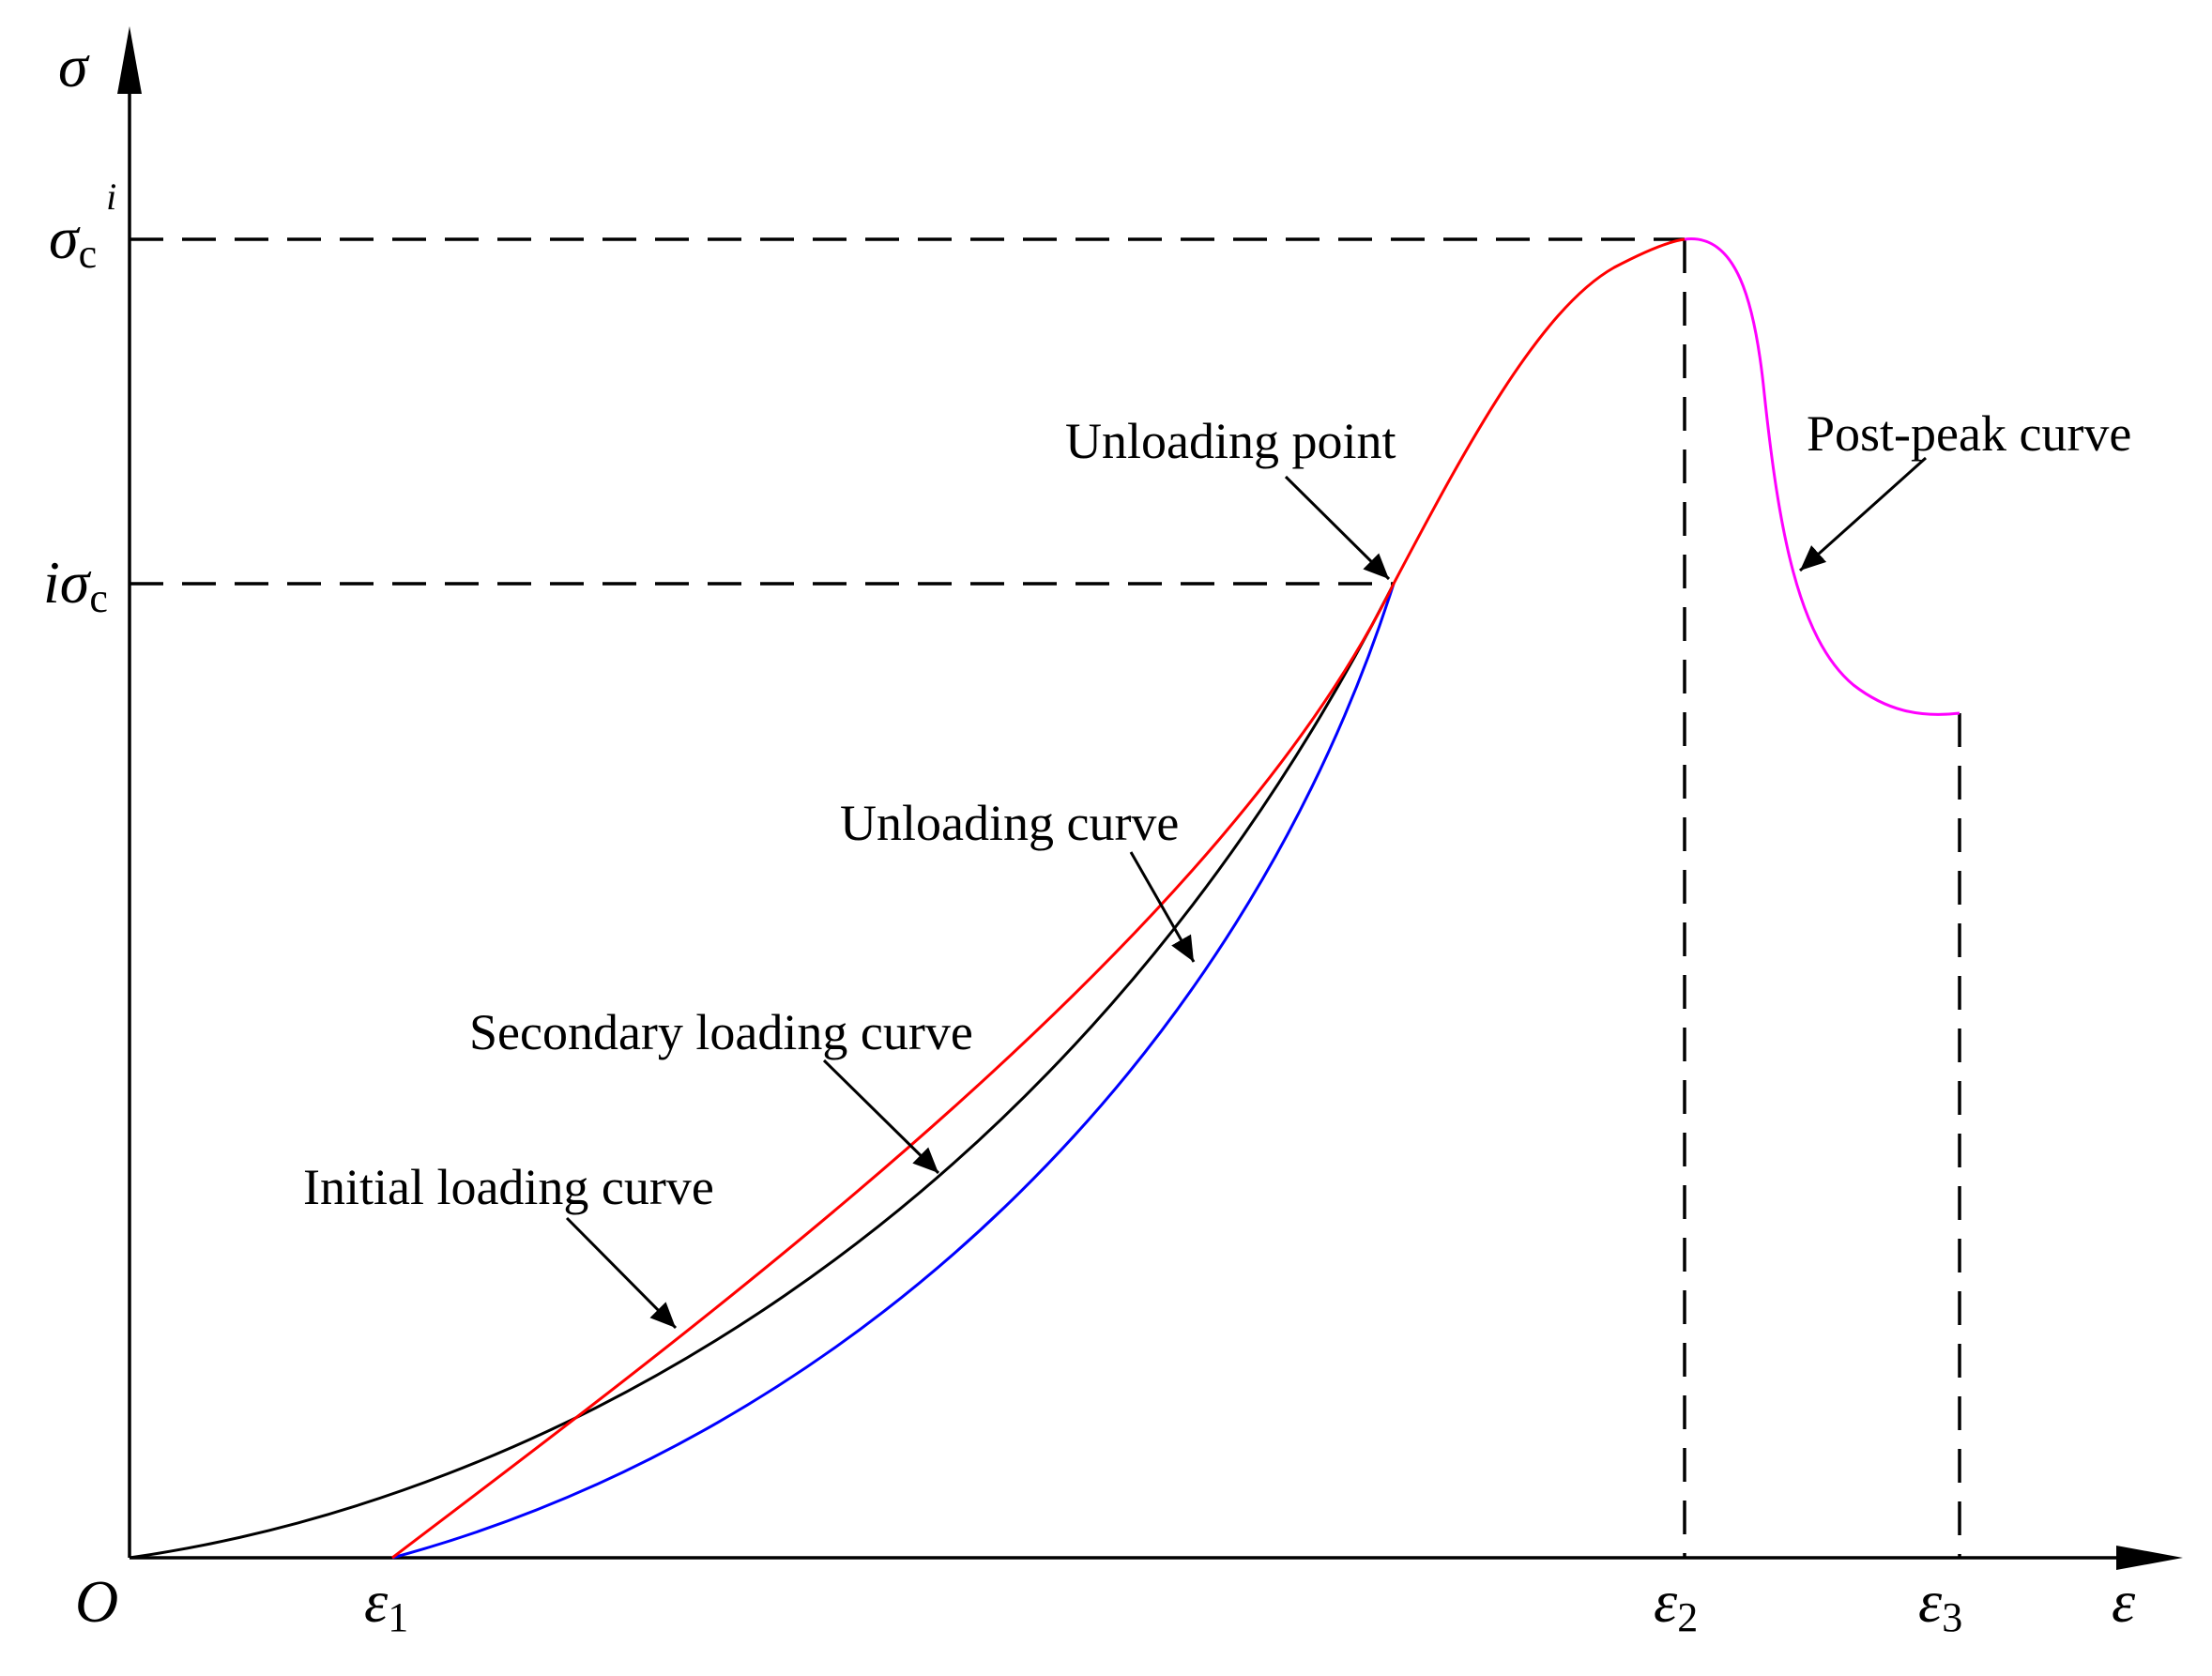 This screenshot has width=2212, height=1676. I want to click on unloading-point-pointer, so click(1337, 528).